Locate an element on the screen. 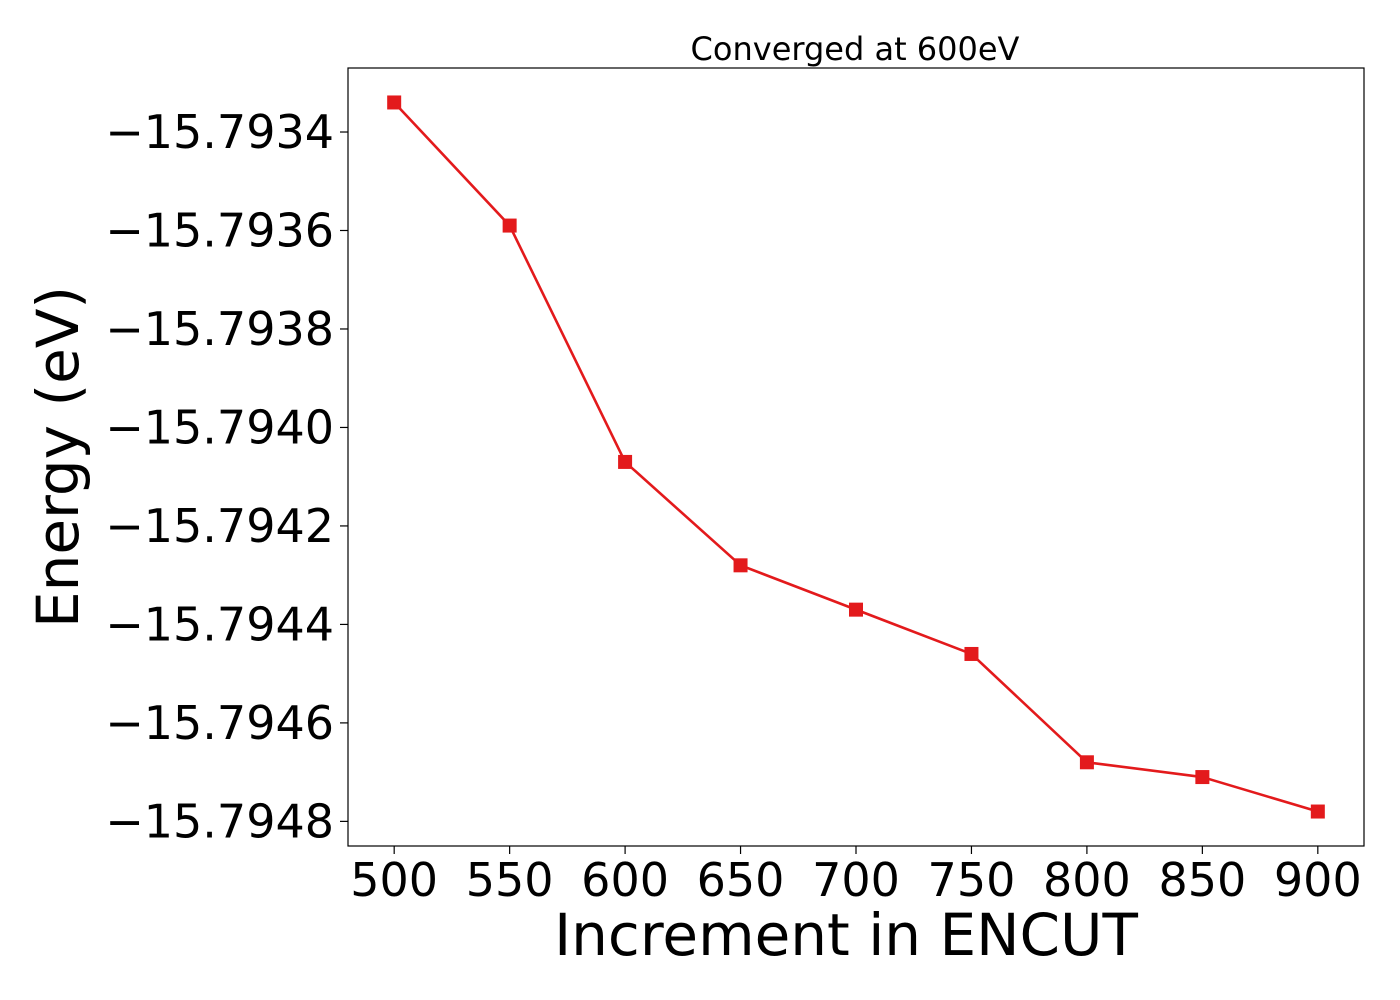  x-axis-label: Increment in ENCUT is located at coordinates (846, 935).